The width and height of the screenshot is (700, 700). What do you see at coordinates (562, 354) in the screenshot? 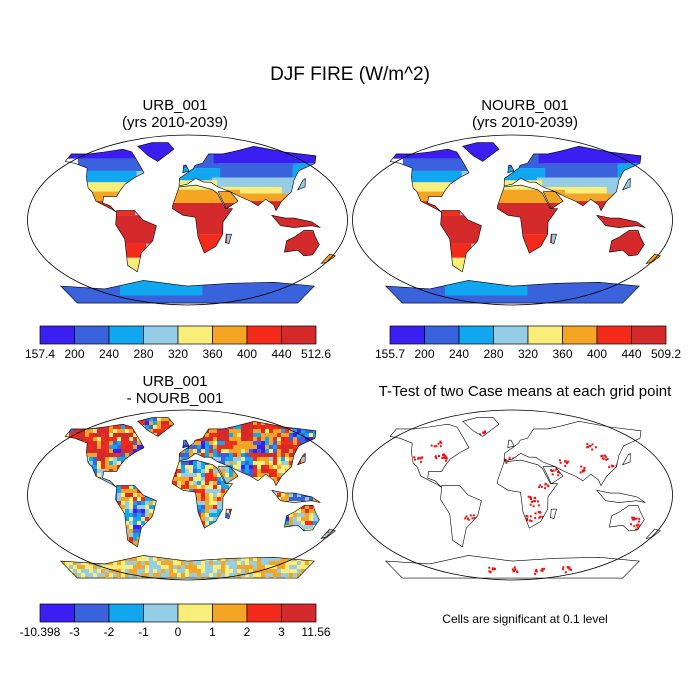
I see `colorbar-nourb-tick-label: 360` at bounding box center [562, 354].